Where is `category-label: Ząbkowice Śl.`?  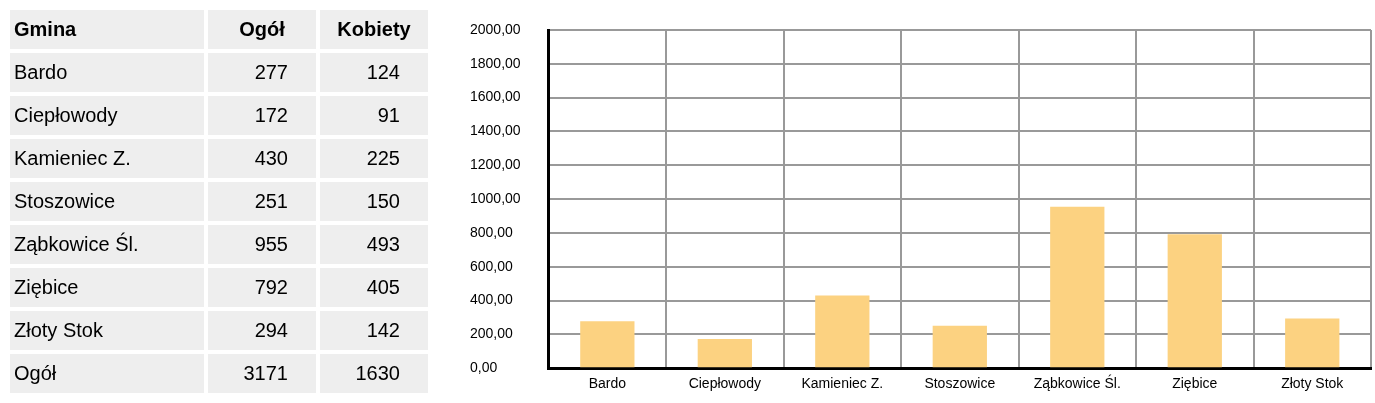 category-label: Ząbkowice Śl. is located at coordinates (107, 244).